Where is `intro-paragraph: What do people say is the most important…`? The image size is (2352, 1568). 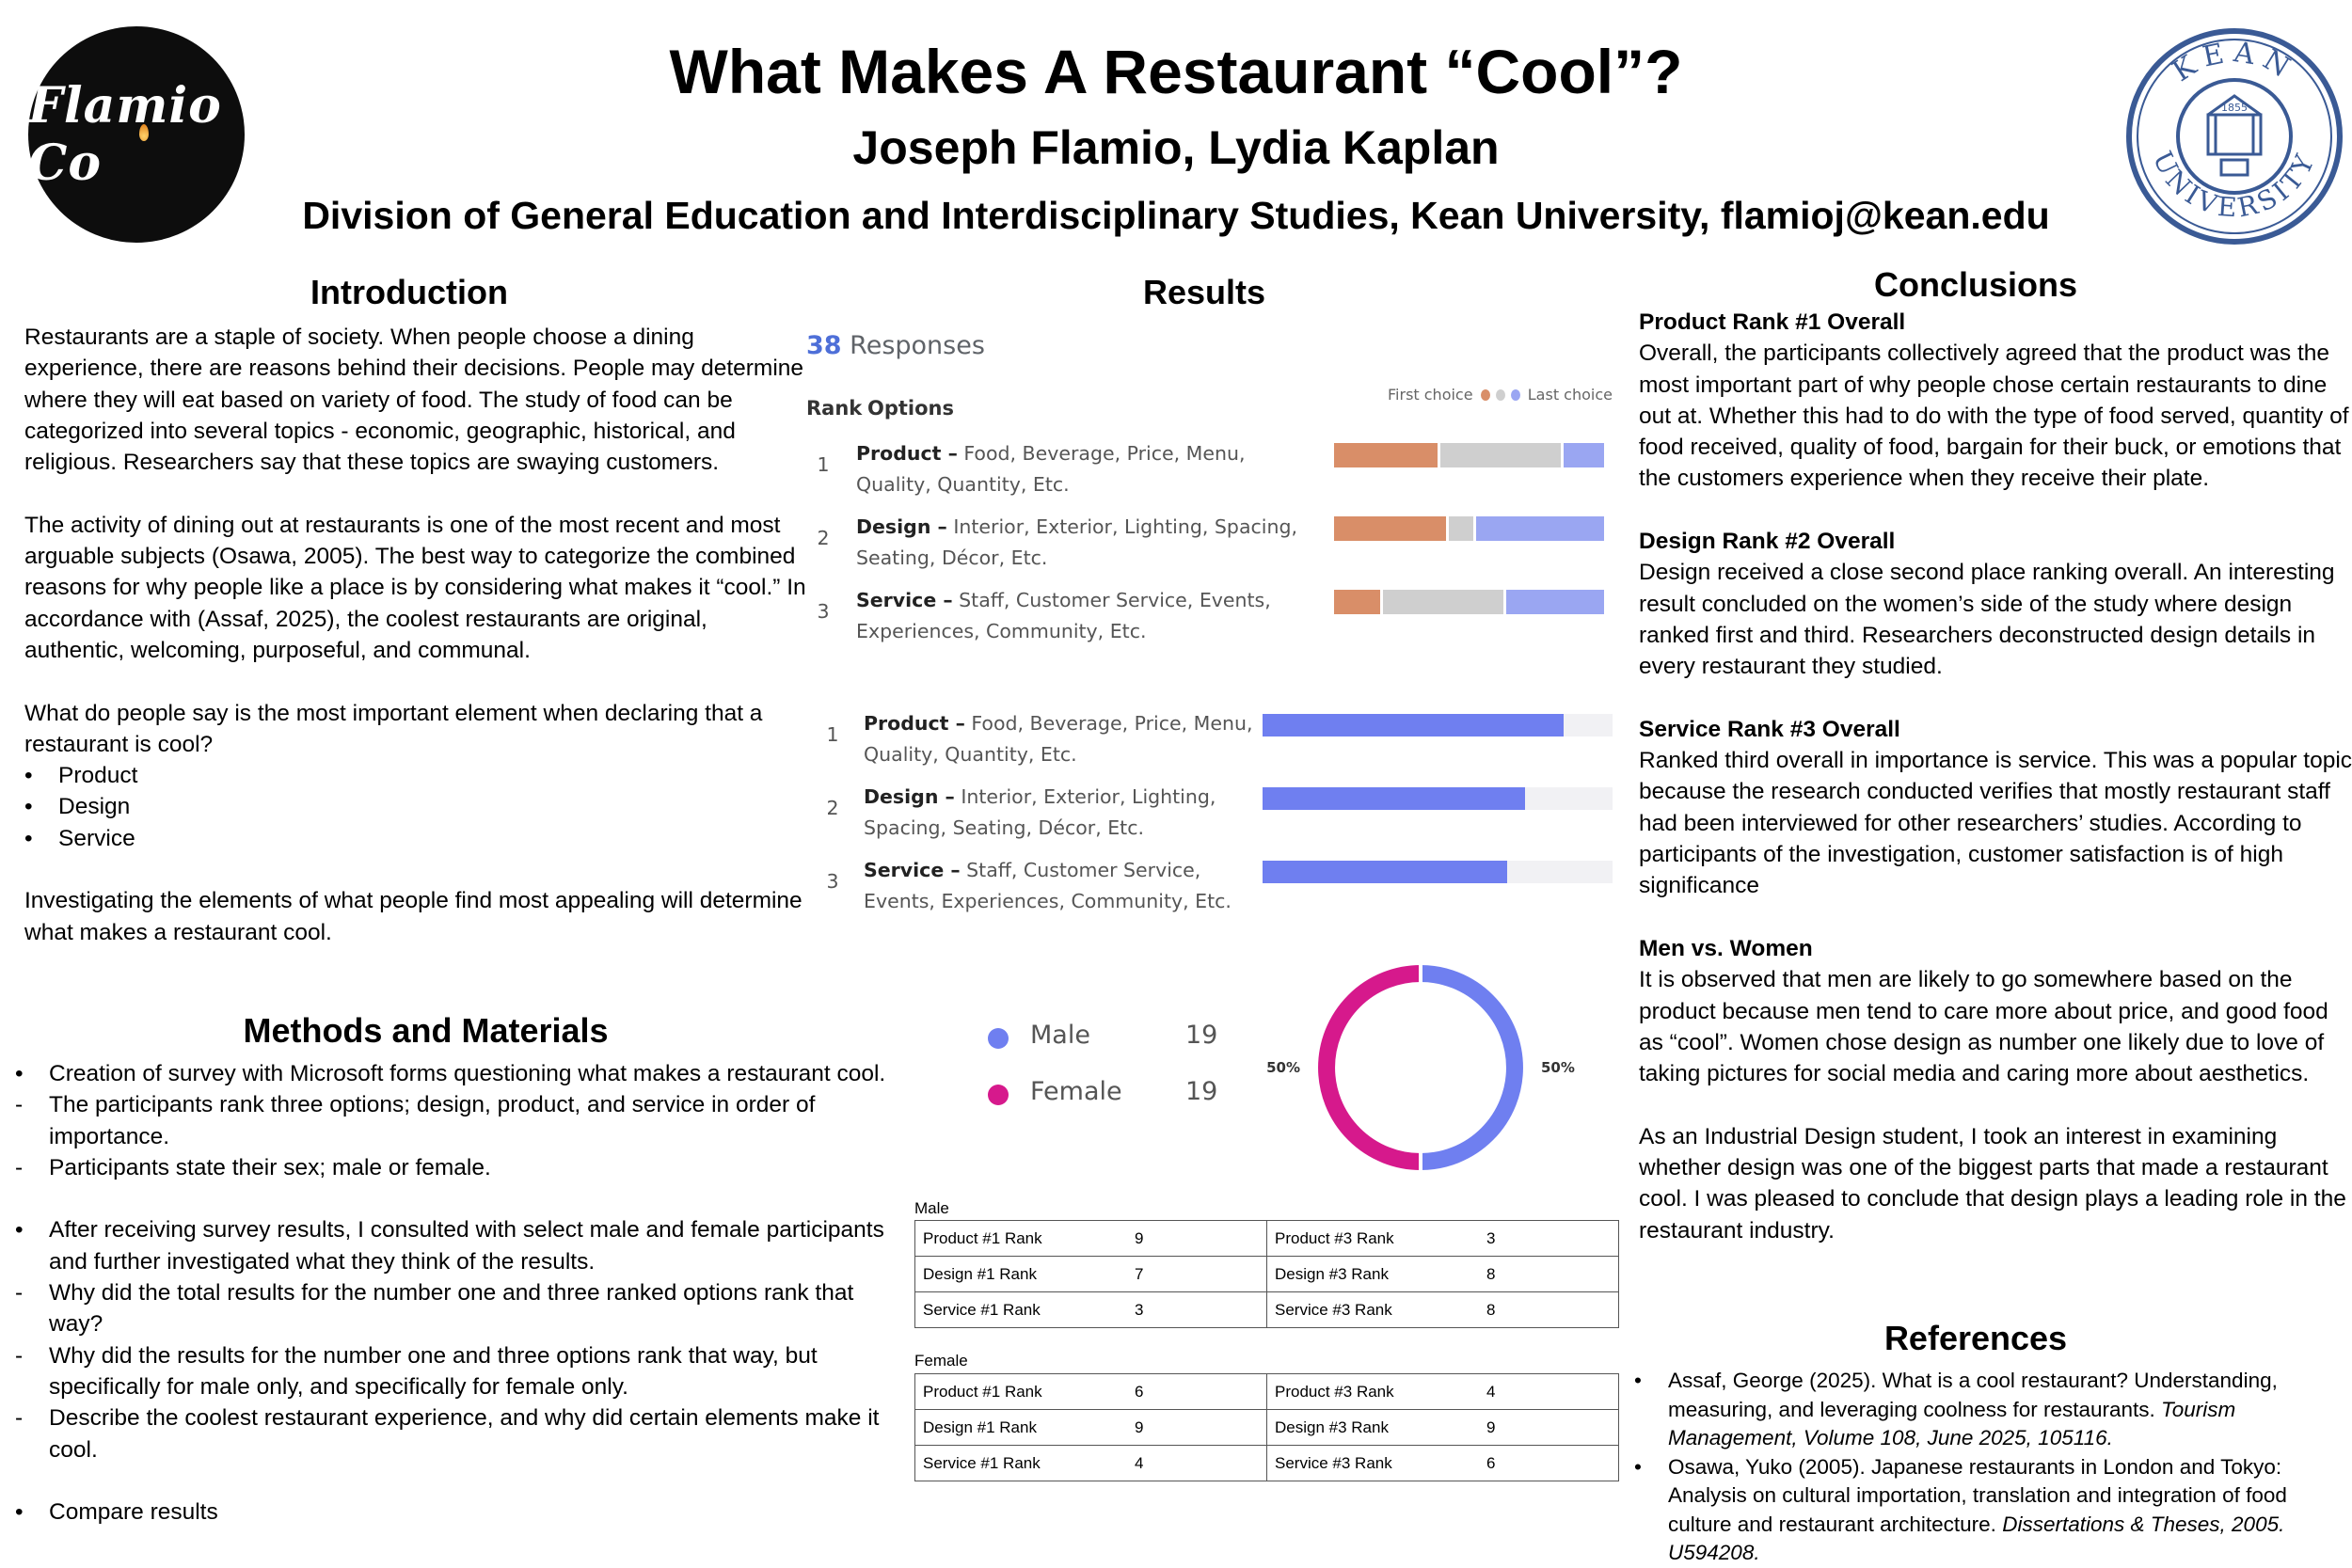 intro-paragraph: What do people say is the most important… is located at coordinates (393, 728).